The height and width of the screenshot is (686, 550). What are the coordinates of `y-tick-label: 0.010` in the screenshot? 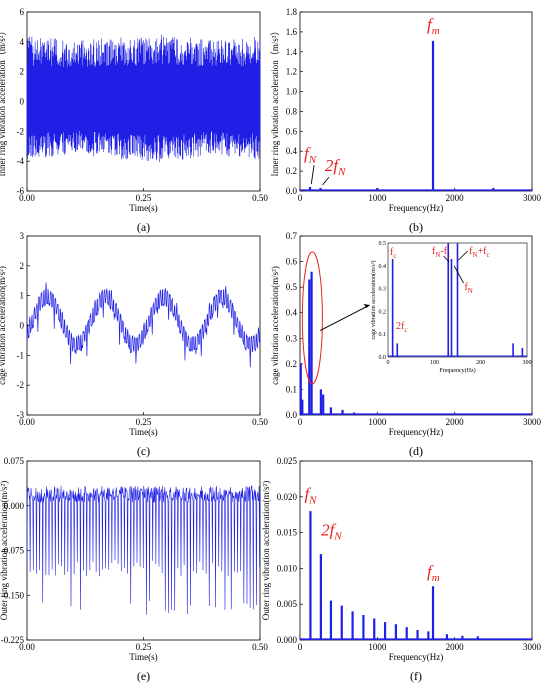 It's located at (287, 568).